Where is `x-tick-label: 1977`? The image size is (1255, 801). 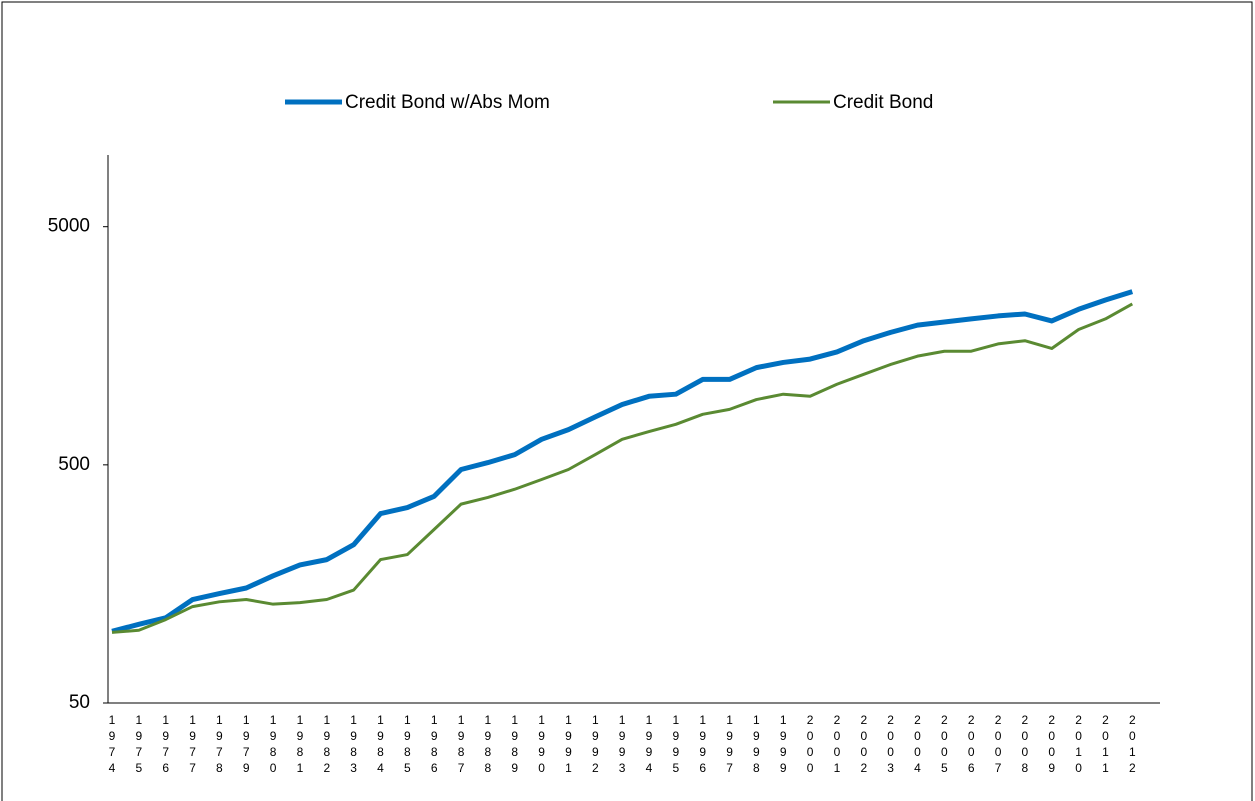 x-tick-label: 1977 is located at coordinates (193, 745).